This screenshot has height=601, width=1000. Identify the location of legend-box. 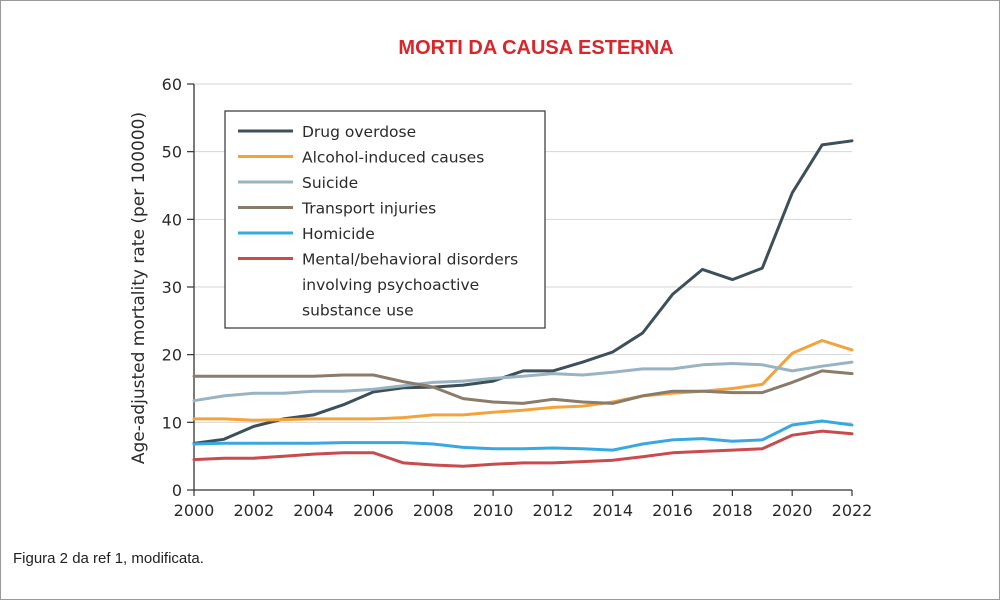
(385, 219).